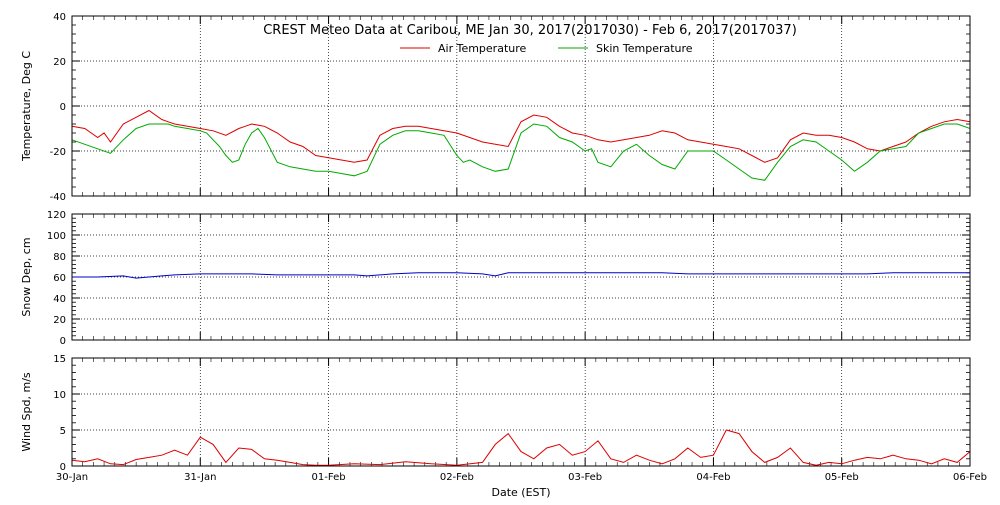 This screenshot has height=505, width=1000. What do you see at coordinates (59, 395) in the screenshot?
I see `y-tick-label: 10` at bounding box center [59, 395].